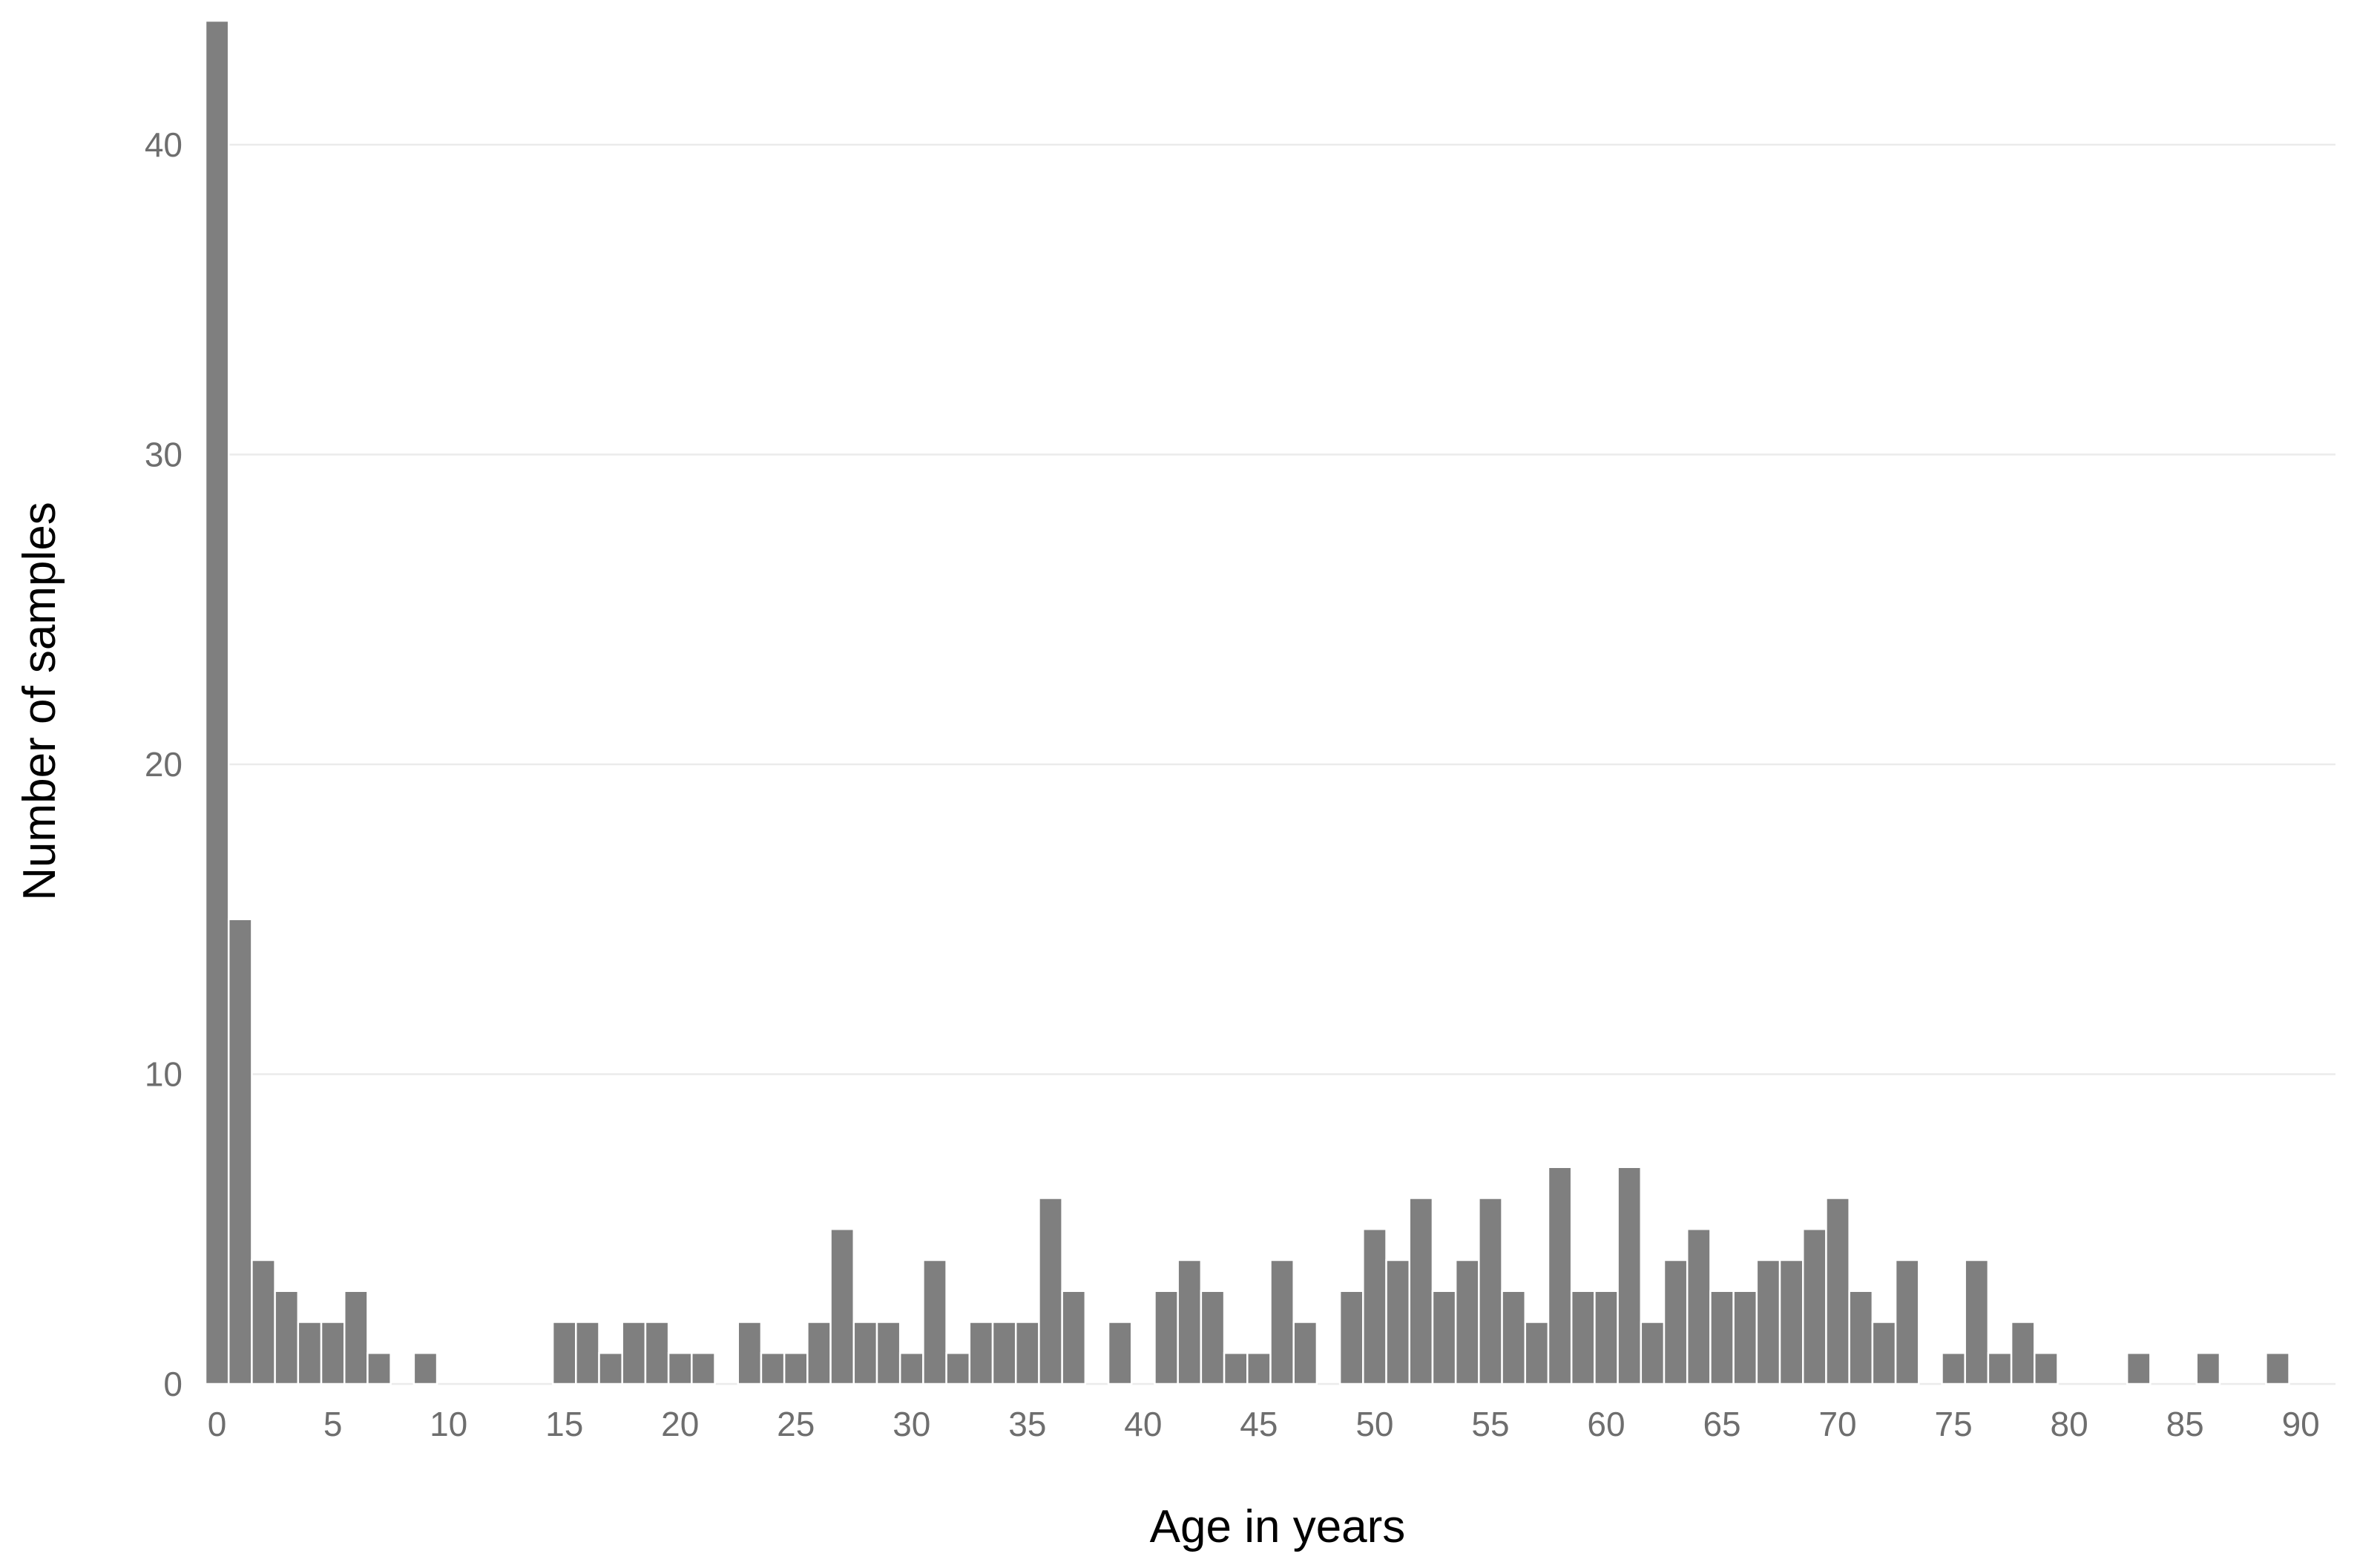 This screenshot has height=1568, width=2380. Describe the element at coordinates (1143, 1424) in the screenshot. I see `x-tick-label: 40` at that location.